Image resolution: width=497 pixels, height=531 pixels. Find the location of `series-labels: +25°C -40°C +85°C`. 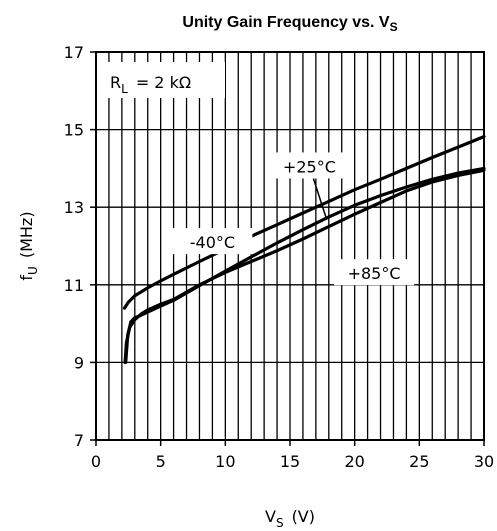

series-labels: +25°C -40°C +85°C is located at coordinates (293, 219).